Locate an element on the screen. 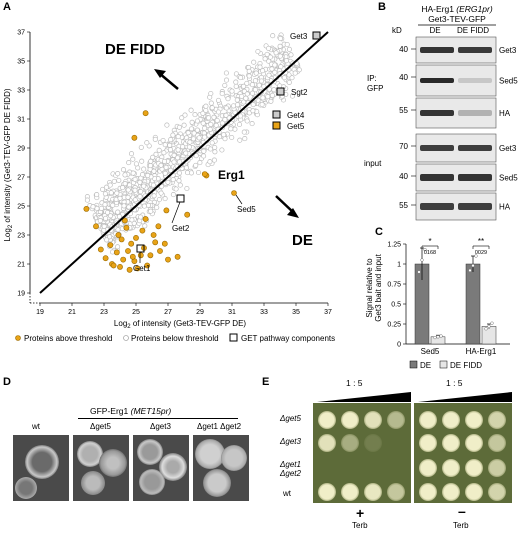  blot-title-line1: HA-Erg1 (ERG1pr) is located at coordinates (457, 9).